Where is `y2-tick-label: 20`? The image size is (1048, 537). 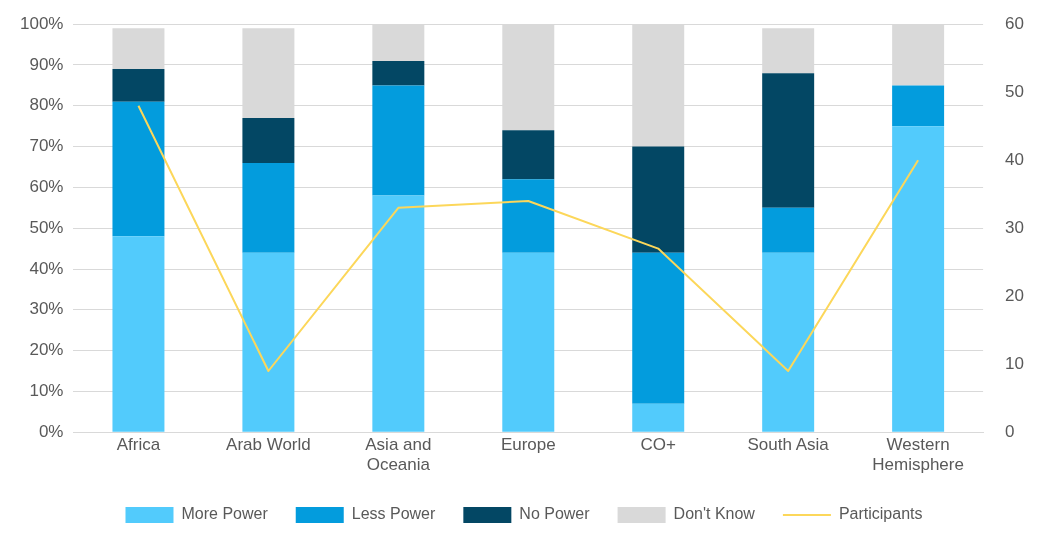
y2-tick-label: 20 is located at coordinates (1015, 295).